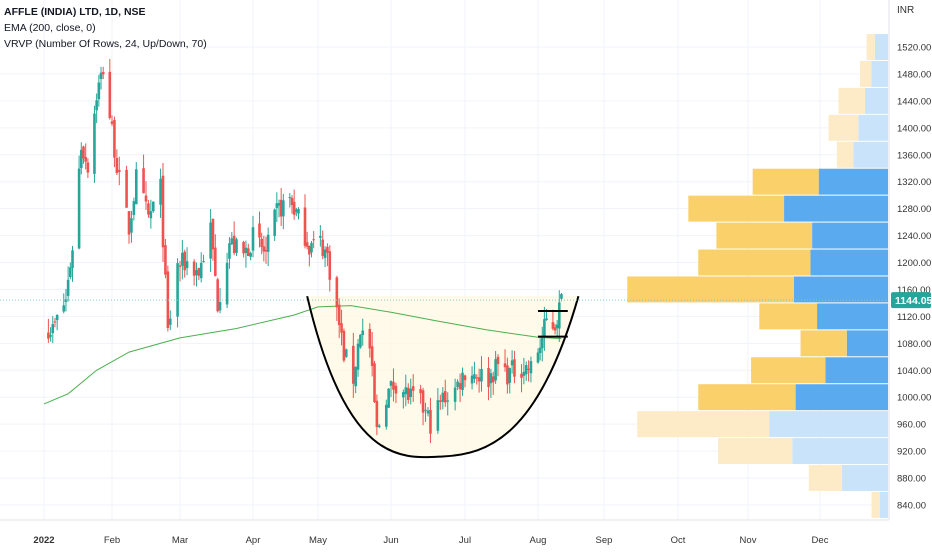  What do you see at coordinates (75, 12) in the screenshot?
I see `symbol-title: AFFLE (INDIA) LTD, 1D, NSE` at bounding box center [75, 12].